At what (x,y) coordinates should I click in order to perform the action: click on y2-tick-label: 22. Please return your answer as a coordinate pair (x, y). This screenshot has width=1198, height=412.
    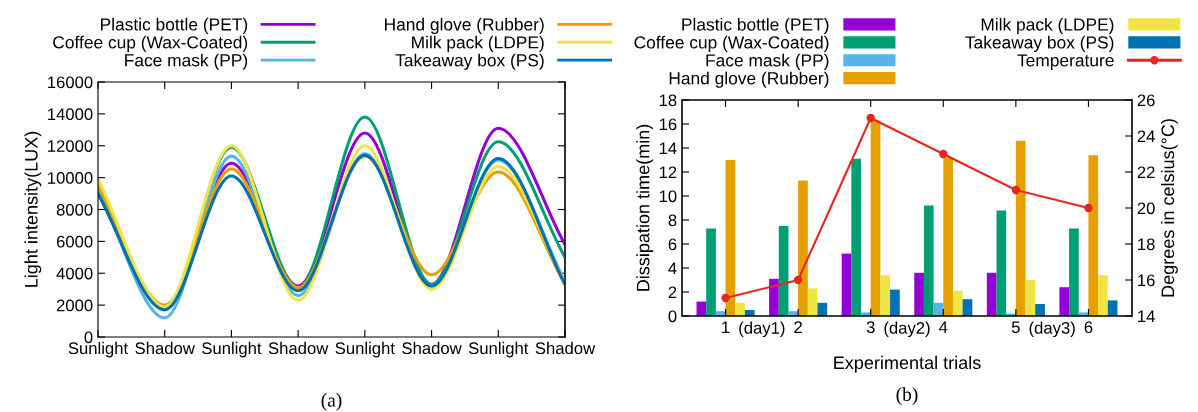
    Looking at the image, I should click on (1146, 172).